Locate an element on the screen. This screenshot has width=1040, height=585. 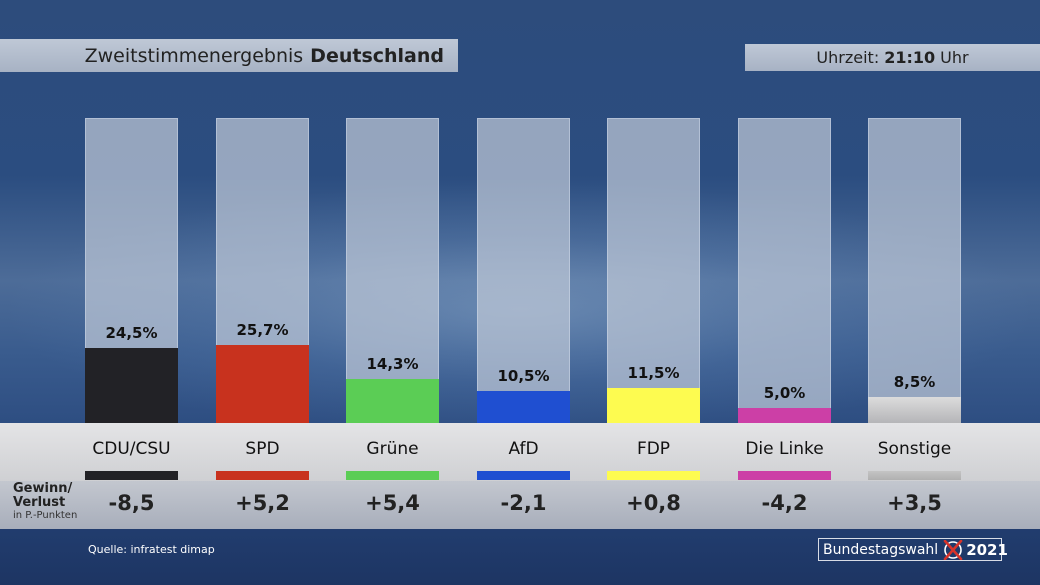
time-display: Uhrzeit: 21:10 Uhr is located at coordinates (892, 57).